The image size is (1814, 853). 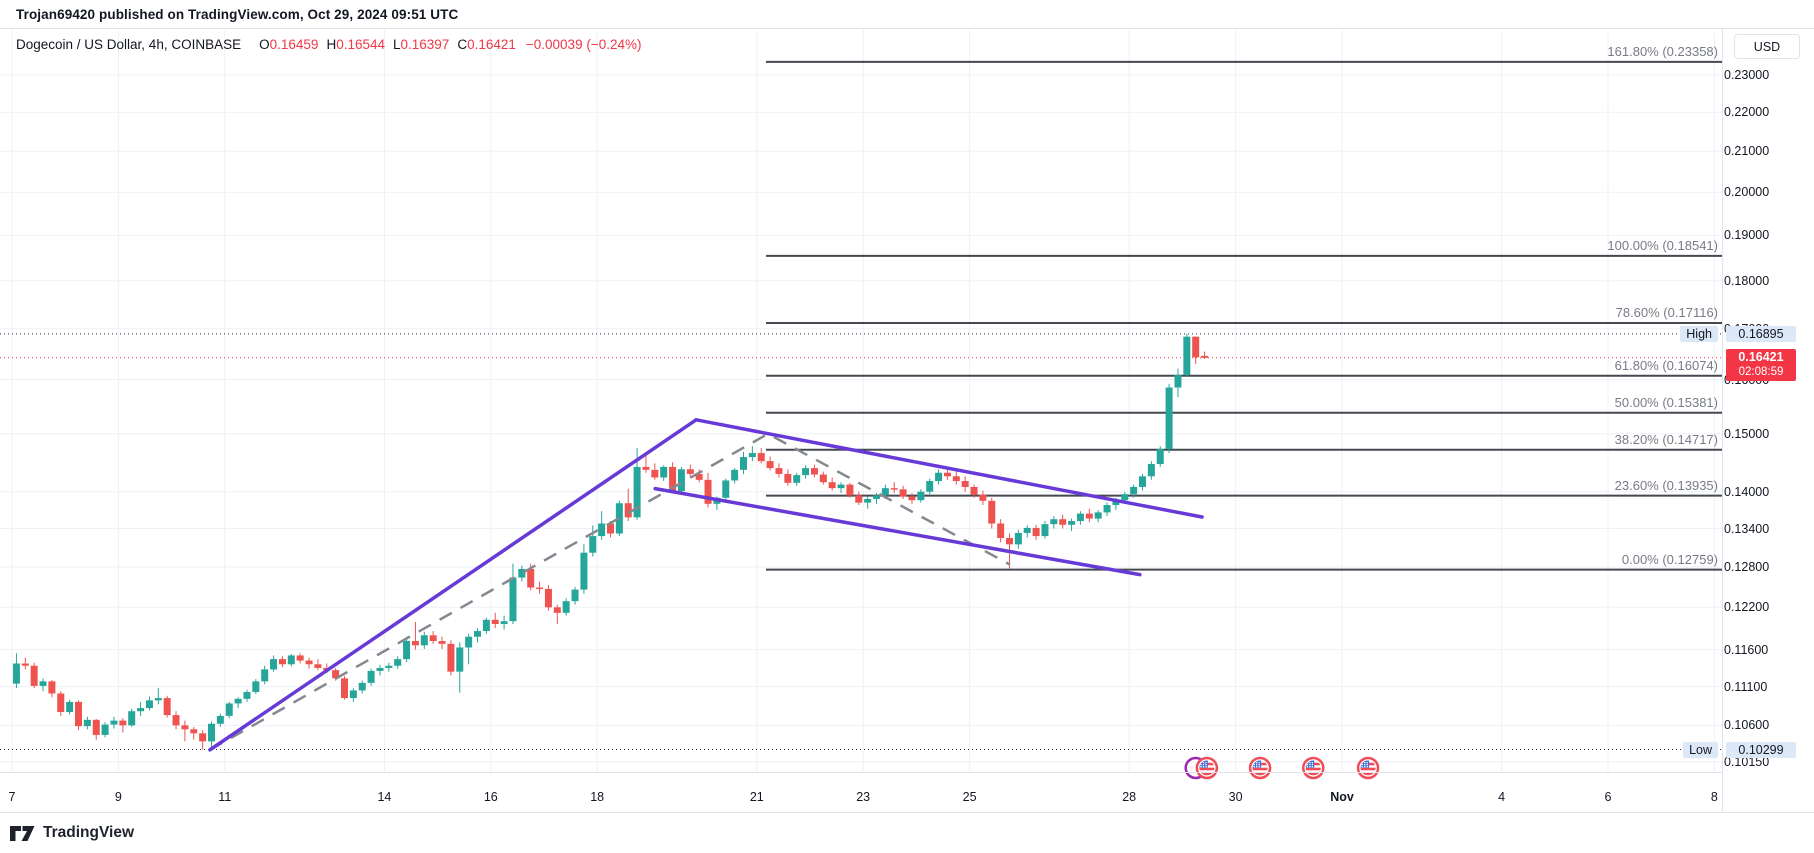 I want to click on date-tick-label: 30, so click(x=1235, y=797).